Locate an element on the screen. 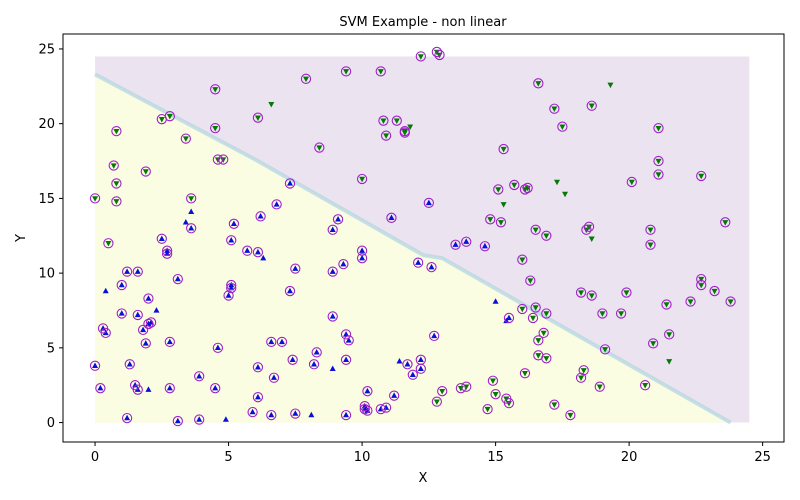 The width and height of the screenshot is (800, 500). x-axis-ticks: 0 5 10 15 20 25 is located at coordinates (431, 453).